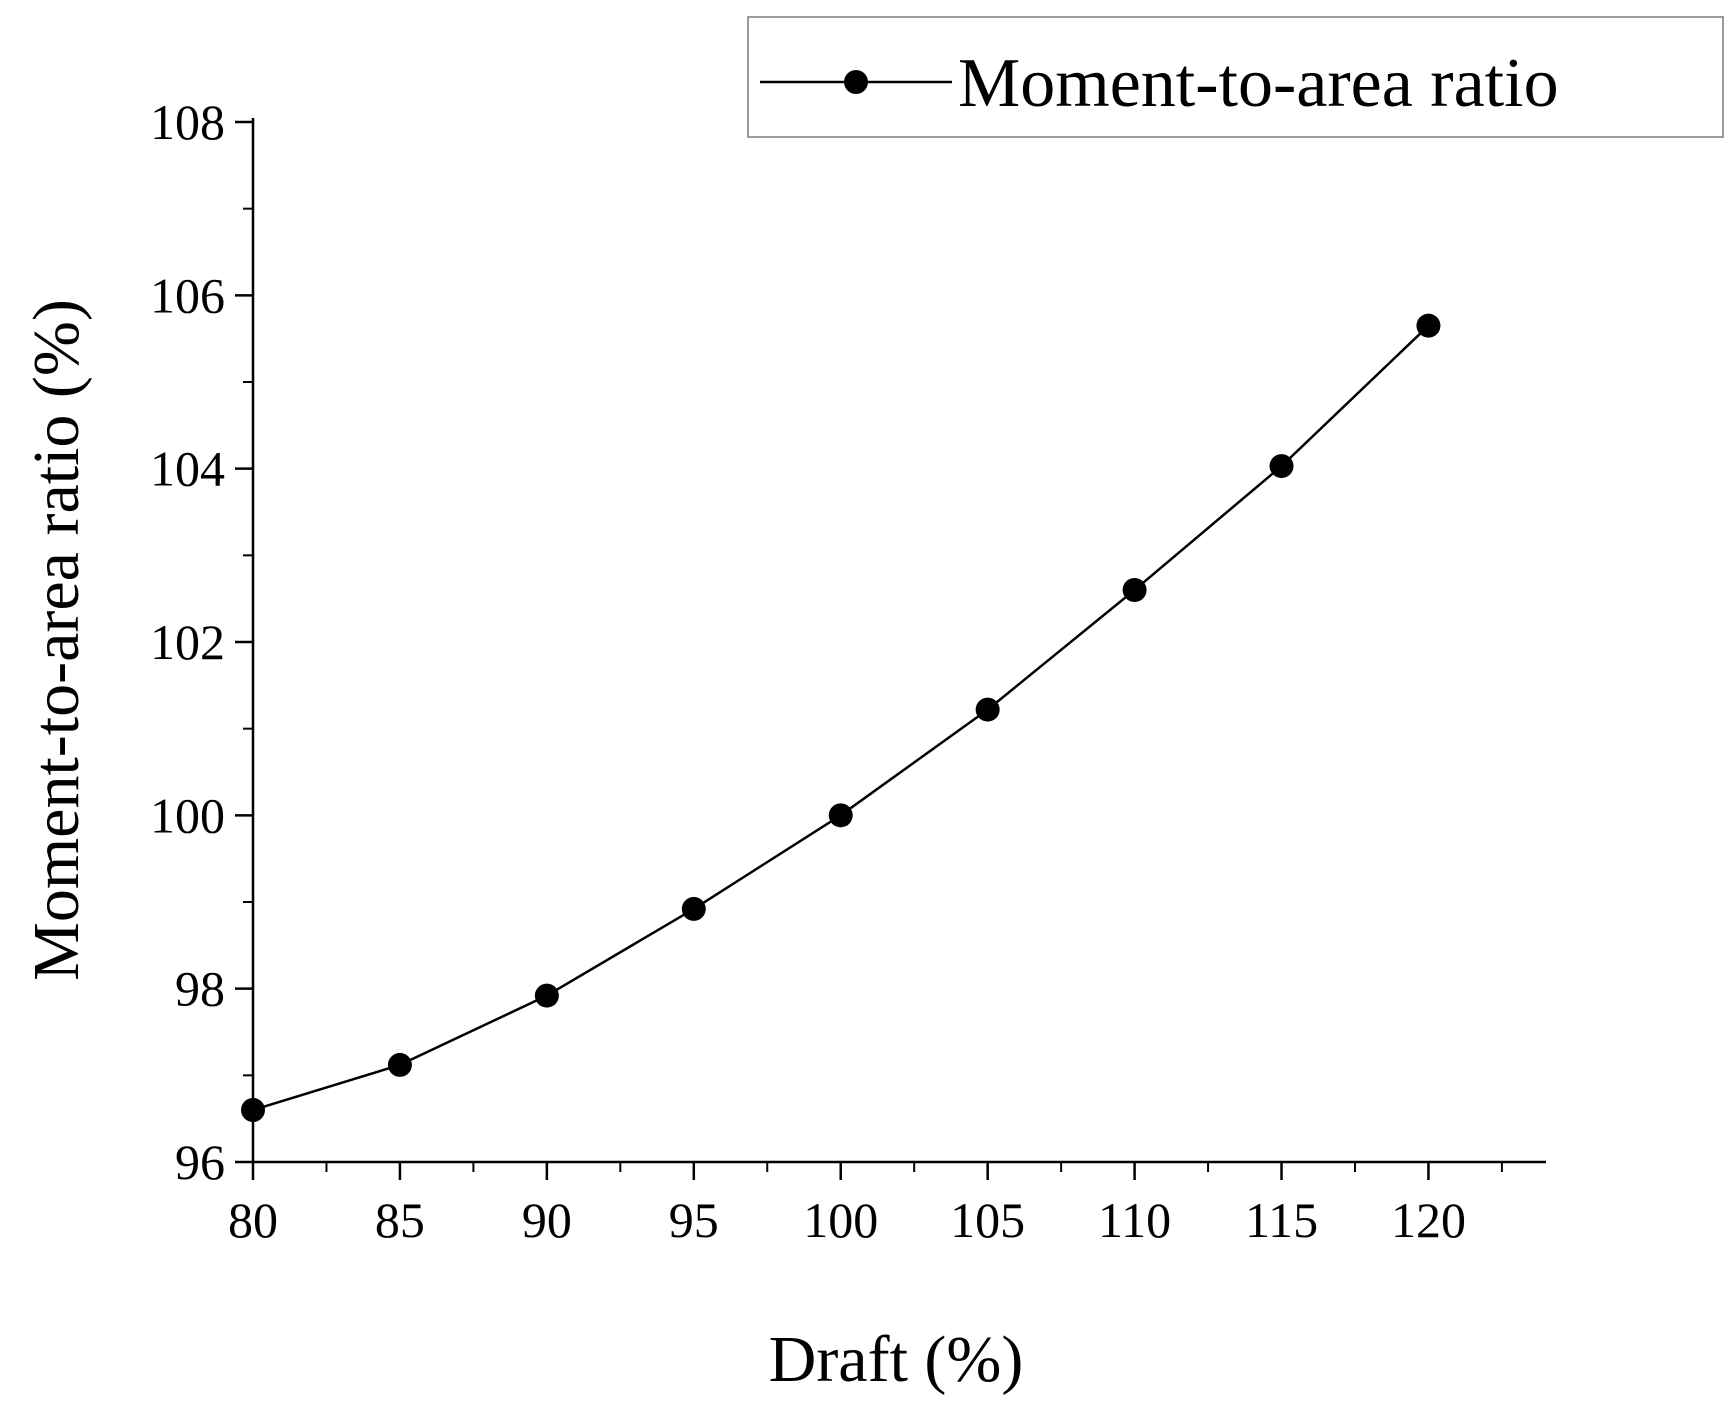 The width and height of the screenshot is (1731, 1409). Describe the element at coordinates (840, 1220) in the screenshot. I see `x-tick-label: 100` at that location.